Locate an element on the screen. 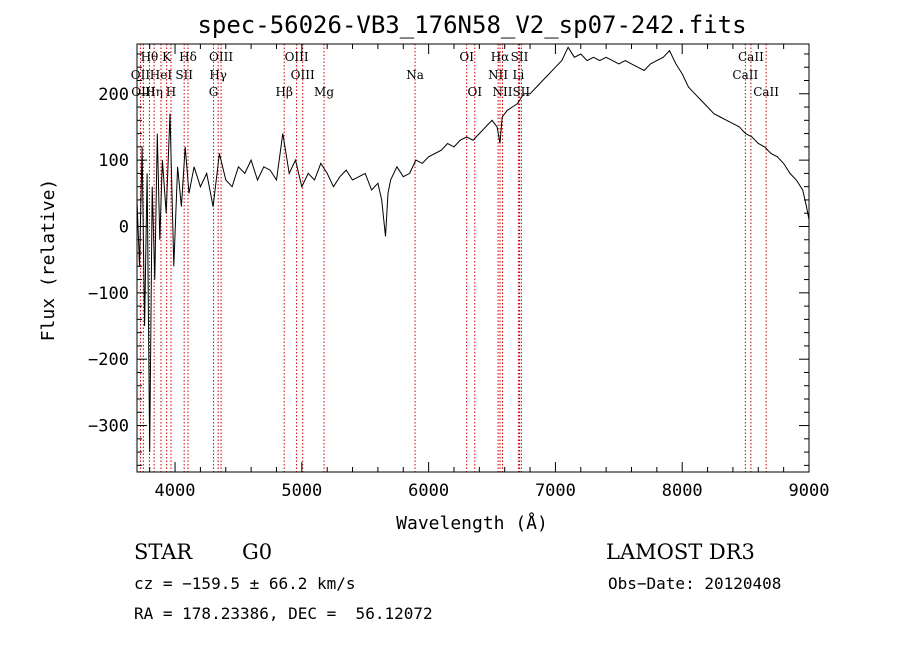 The height and width of the screenshot is (649, 900). line-label-3: OIII is located at coordinates (221, 57).